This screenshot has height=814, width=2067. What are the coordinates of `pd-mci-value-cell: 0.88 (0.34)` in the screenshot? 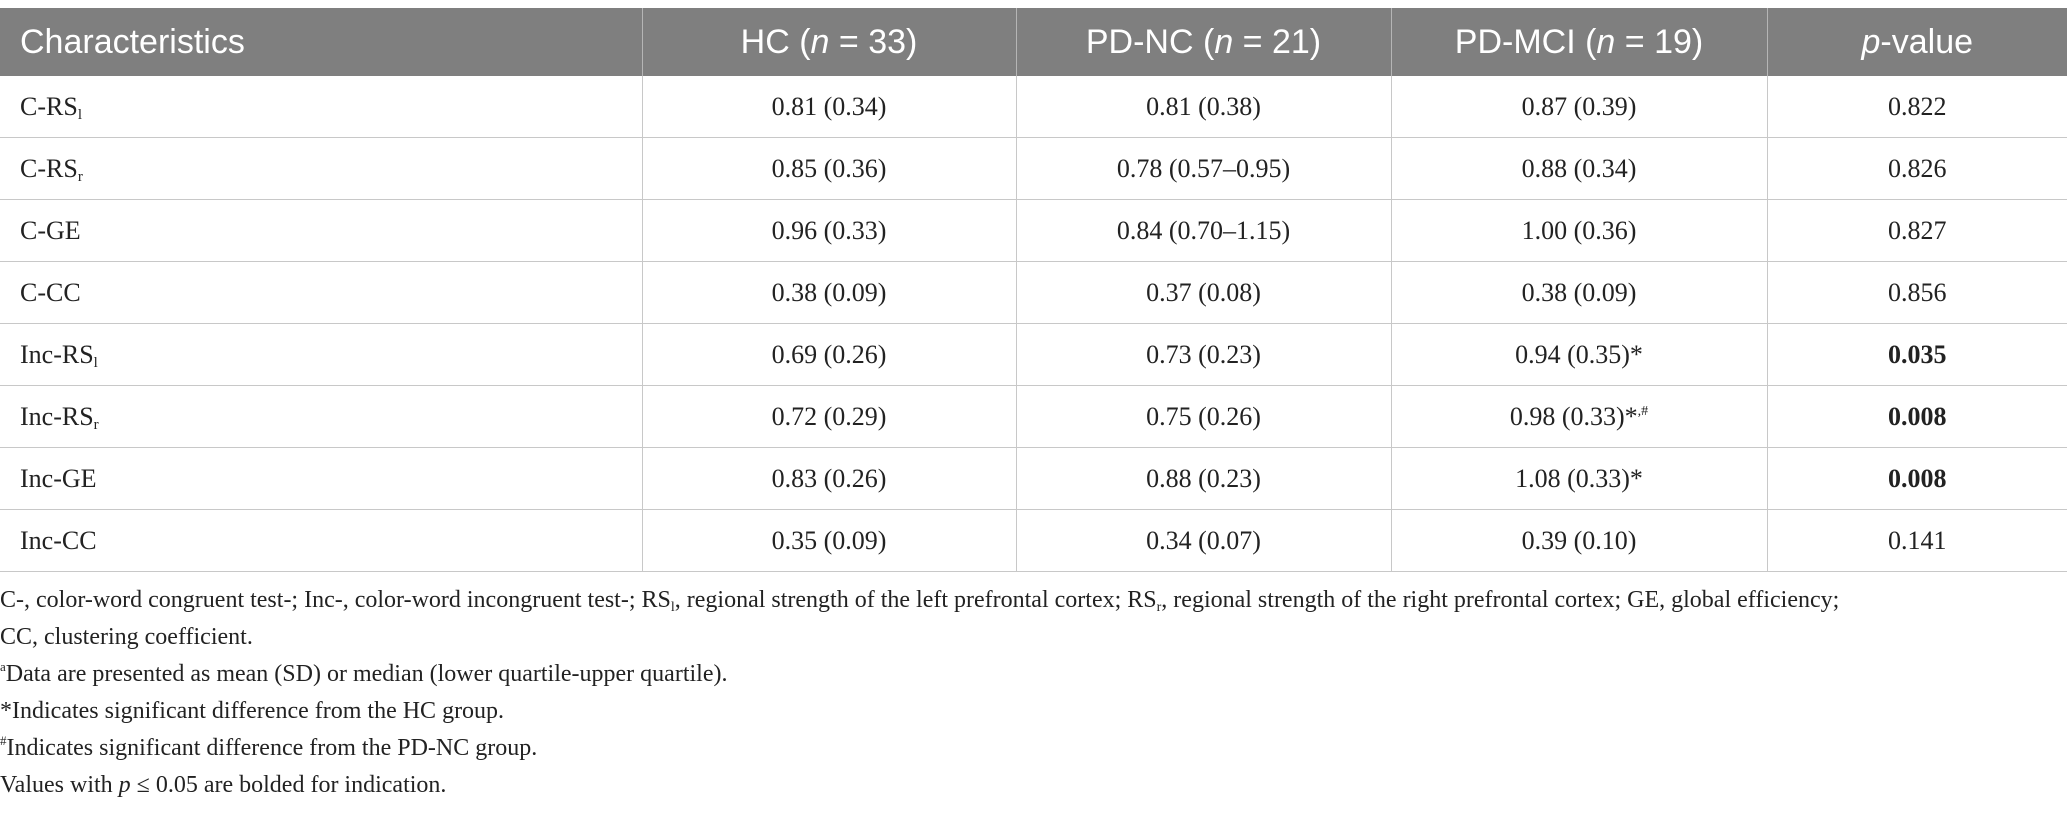 It's located at (1579, 168).